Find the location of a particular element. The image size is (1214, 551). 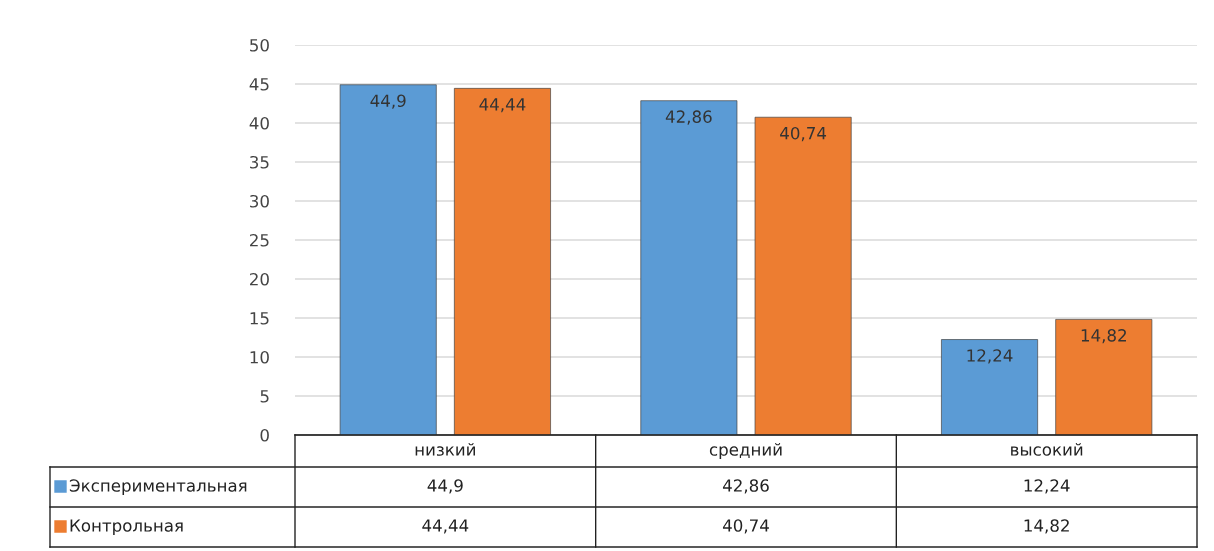

y-tick-label: 0 is located at coordinates (264, 435).